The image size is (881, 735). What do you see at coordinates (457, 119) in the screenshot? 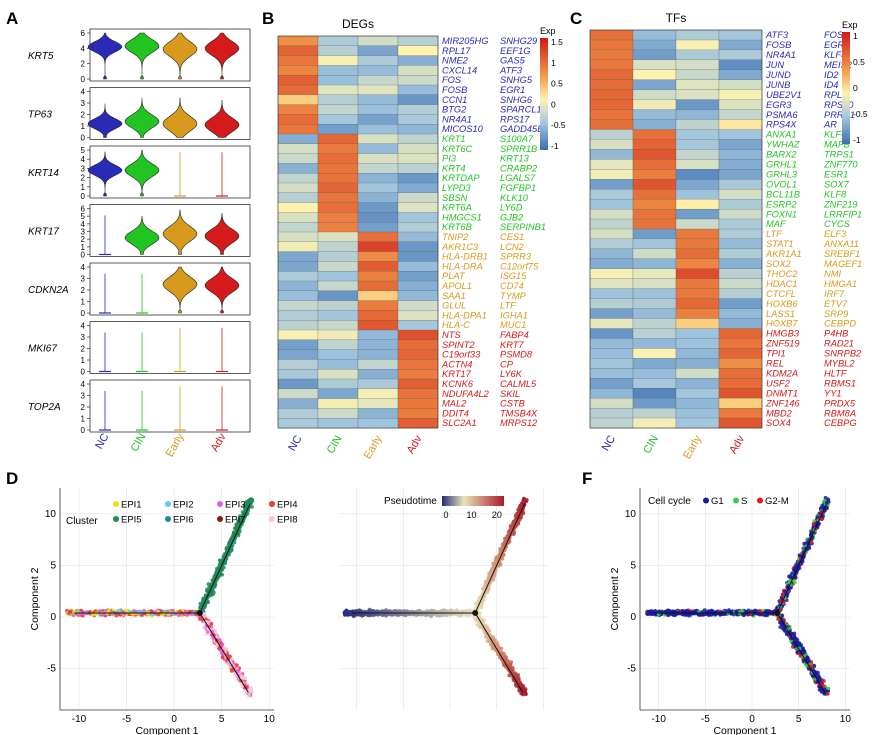
I see `heatmap-gene-label: NR4A1` at bounding box center [457, 119].